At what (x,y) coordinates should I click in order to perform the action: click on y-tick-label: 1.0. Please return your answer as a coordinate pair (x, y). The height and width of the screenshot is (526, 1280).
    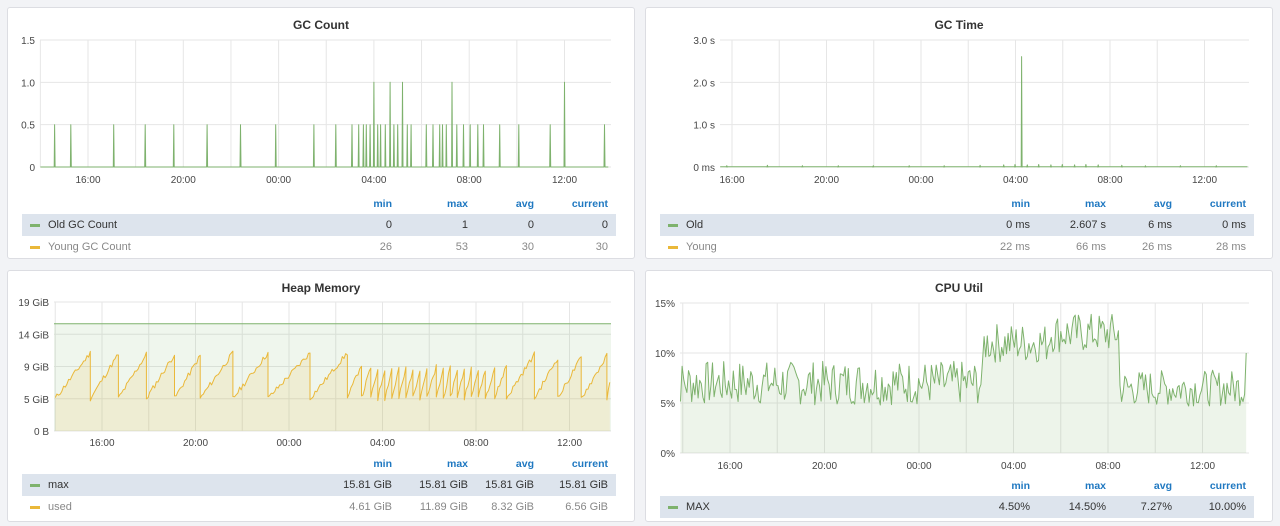
    Looking at the image, I should click on (28, 83).